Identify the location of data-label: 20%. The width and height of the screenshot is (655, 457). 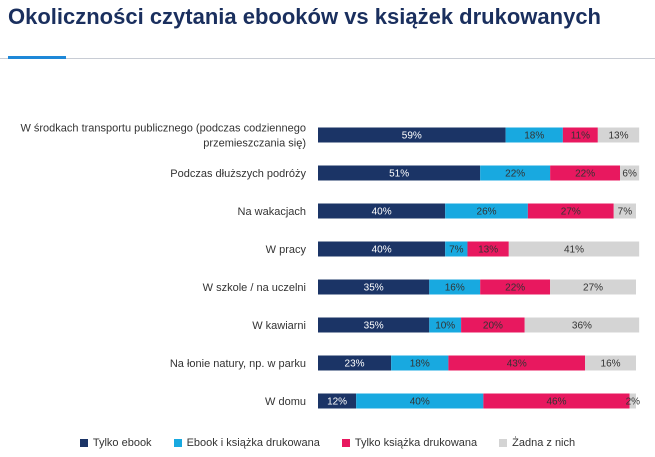
(493, 326).